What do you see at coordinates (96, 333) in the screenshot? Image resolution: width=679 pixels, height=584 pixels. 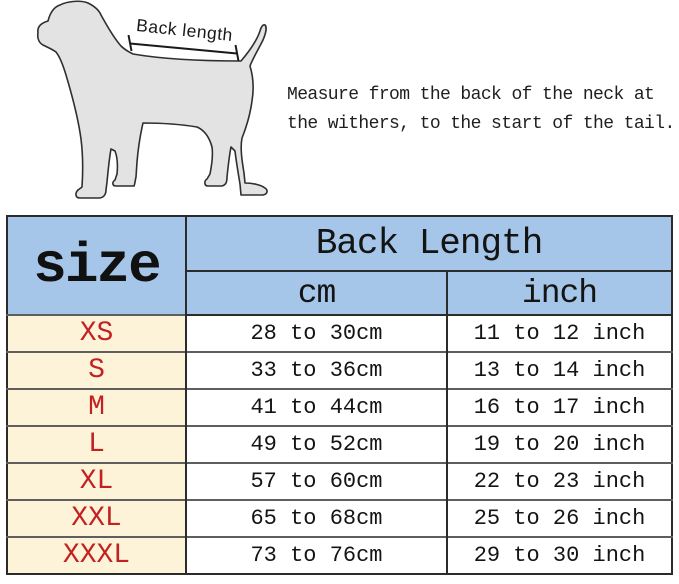 I see `size-cell: XS` at bounding box center [96, 333].